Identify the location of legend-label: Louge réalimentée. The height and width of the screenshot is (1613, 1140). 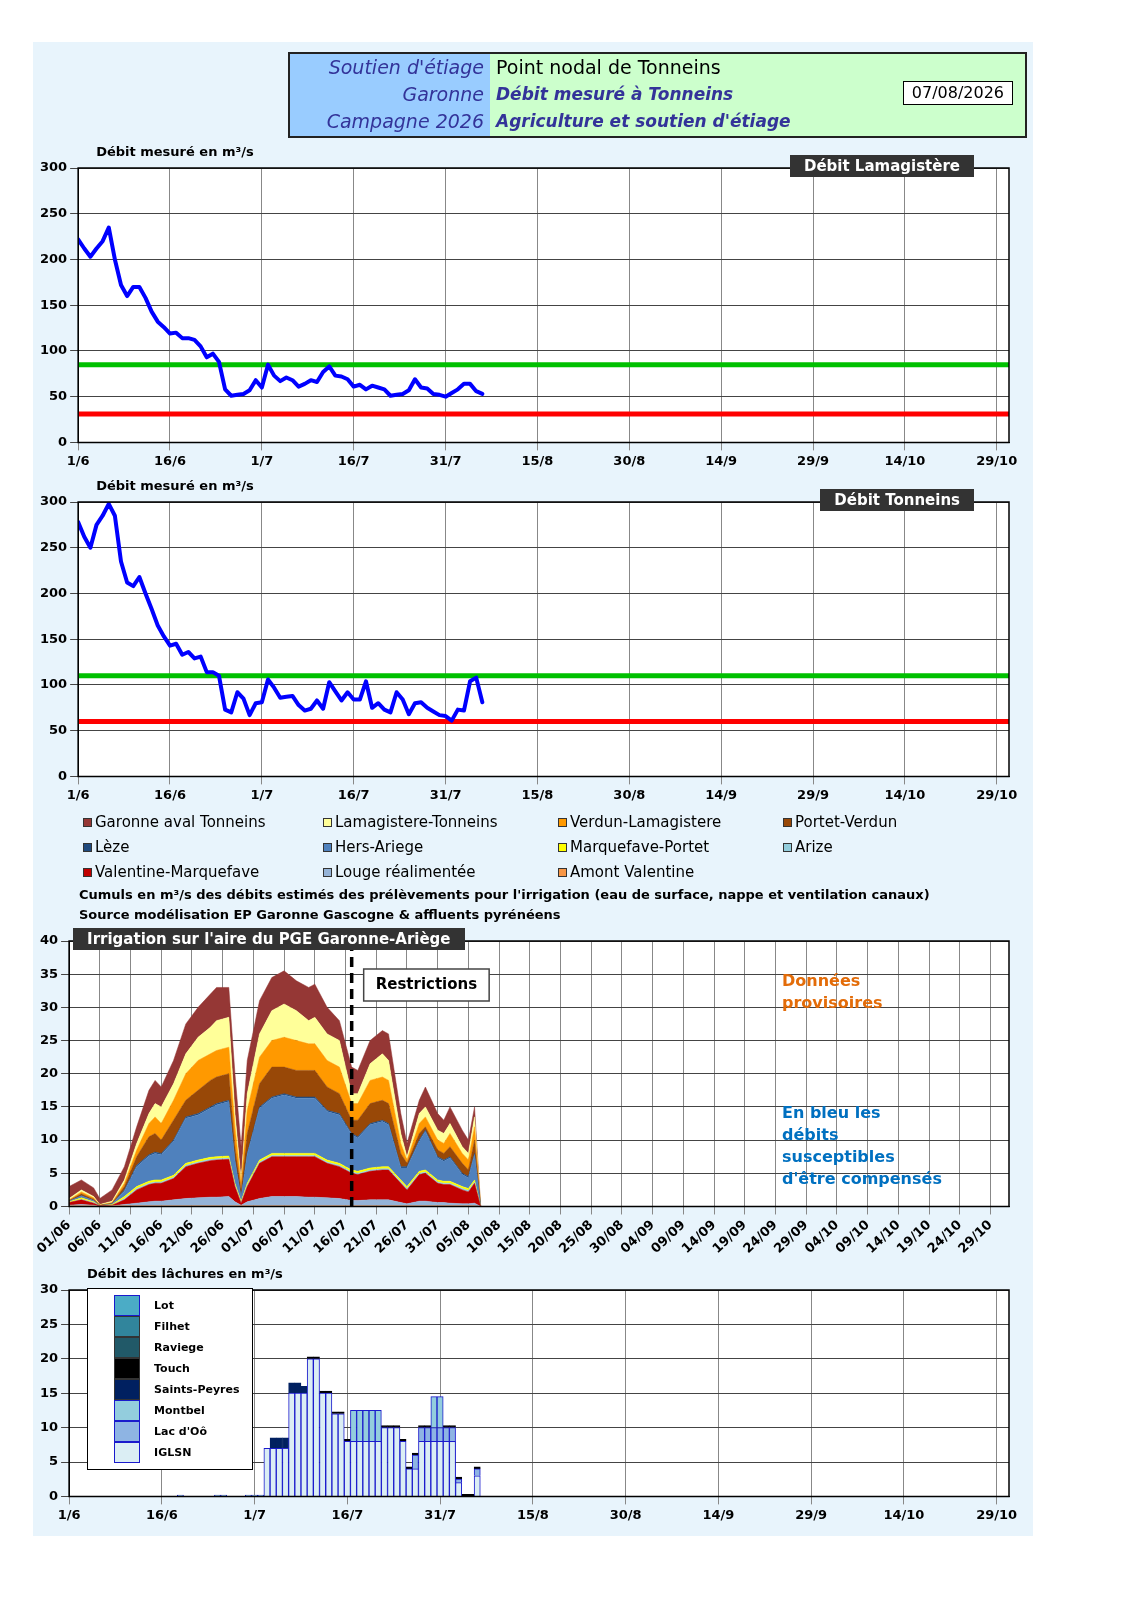
(405, 872).